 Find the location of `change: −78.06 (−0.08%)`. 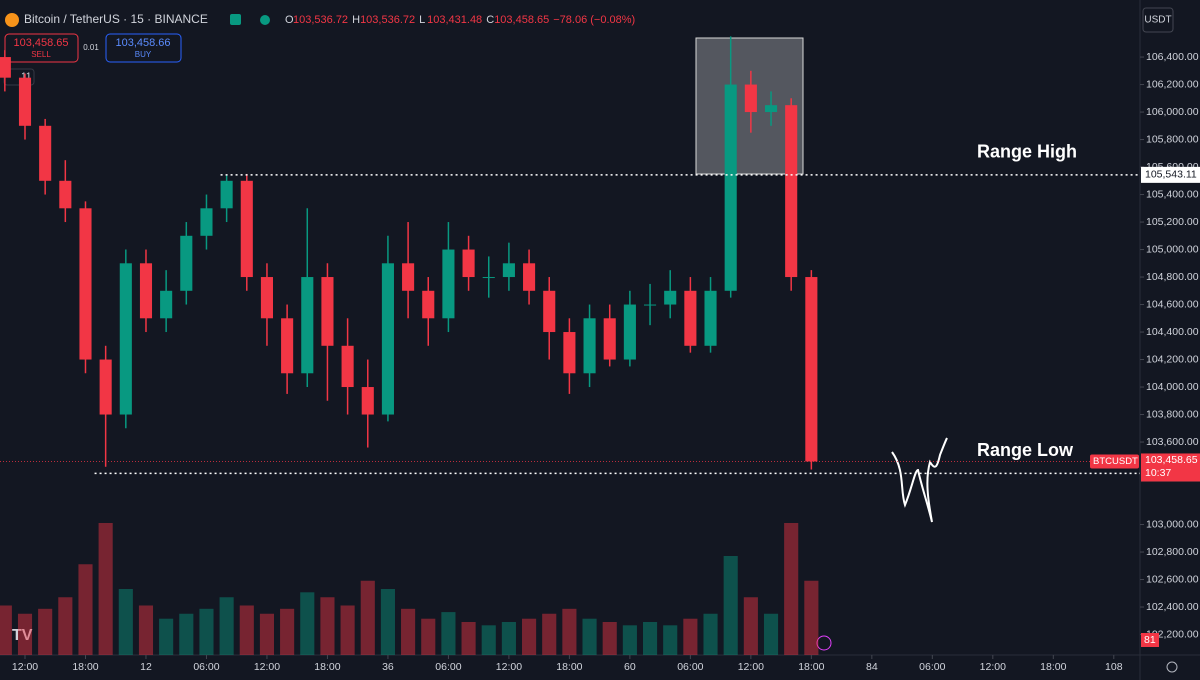

change: −78.06 (−0.08%) is located at coordinates (594, 20).